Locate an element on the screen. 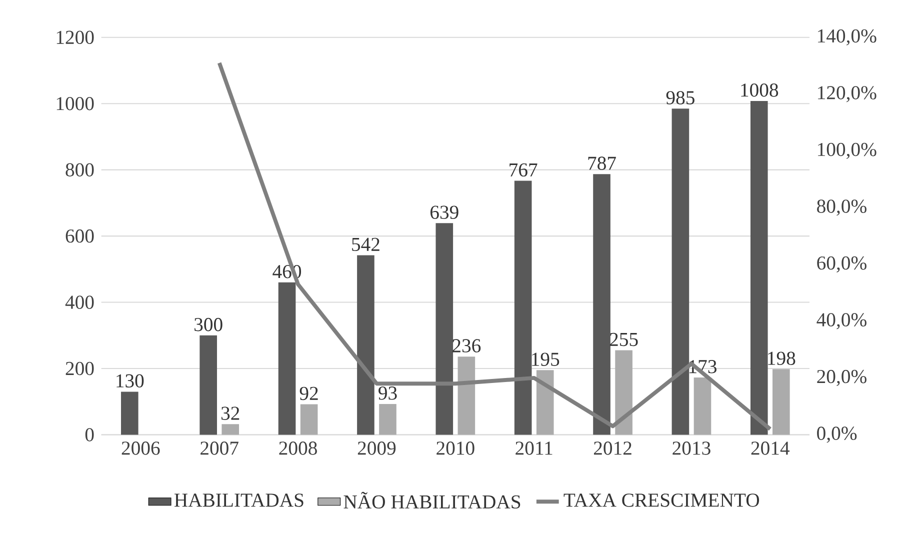 The height and width of the screenshot is (537, 900). y-tick-label: 1200 is located at coordinates (75, 37).